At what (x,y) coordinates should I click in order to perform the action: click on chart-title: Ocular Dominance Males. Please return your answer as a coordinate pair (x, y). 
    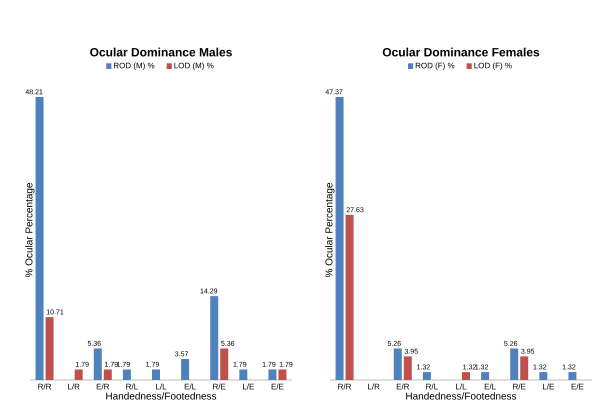
    Looking at the image, I should click on (161, 52).